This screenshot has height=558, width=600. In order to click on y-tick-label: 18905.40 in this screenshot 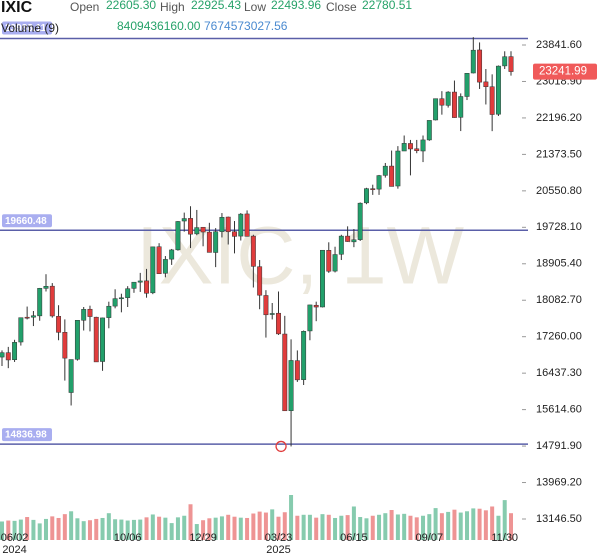, I will do `click(559, 264)`.